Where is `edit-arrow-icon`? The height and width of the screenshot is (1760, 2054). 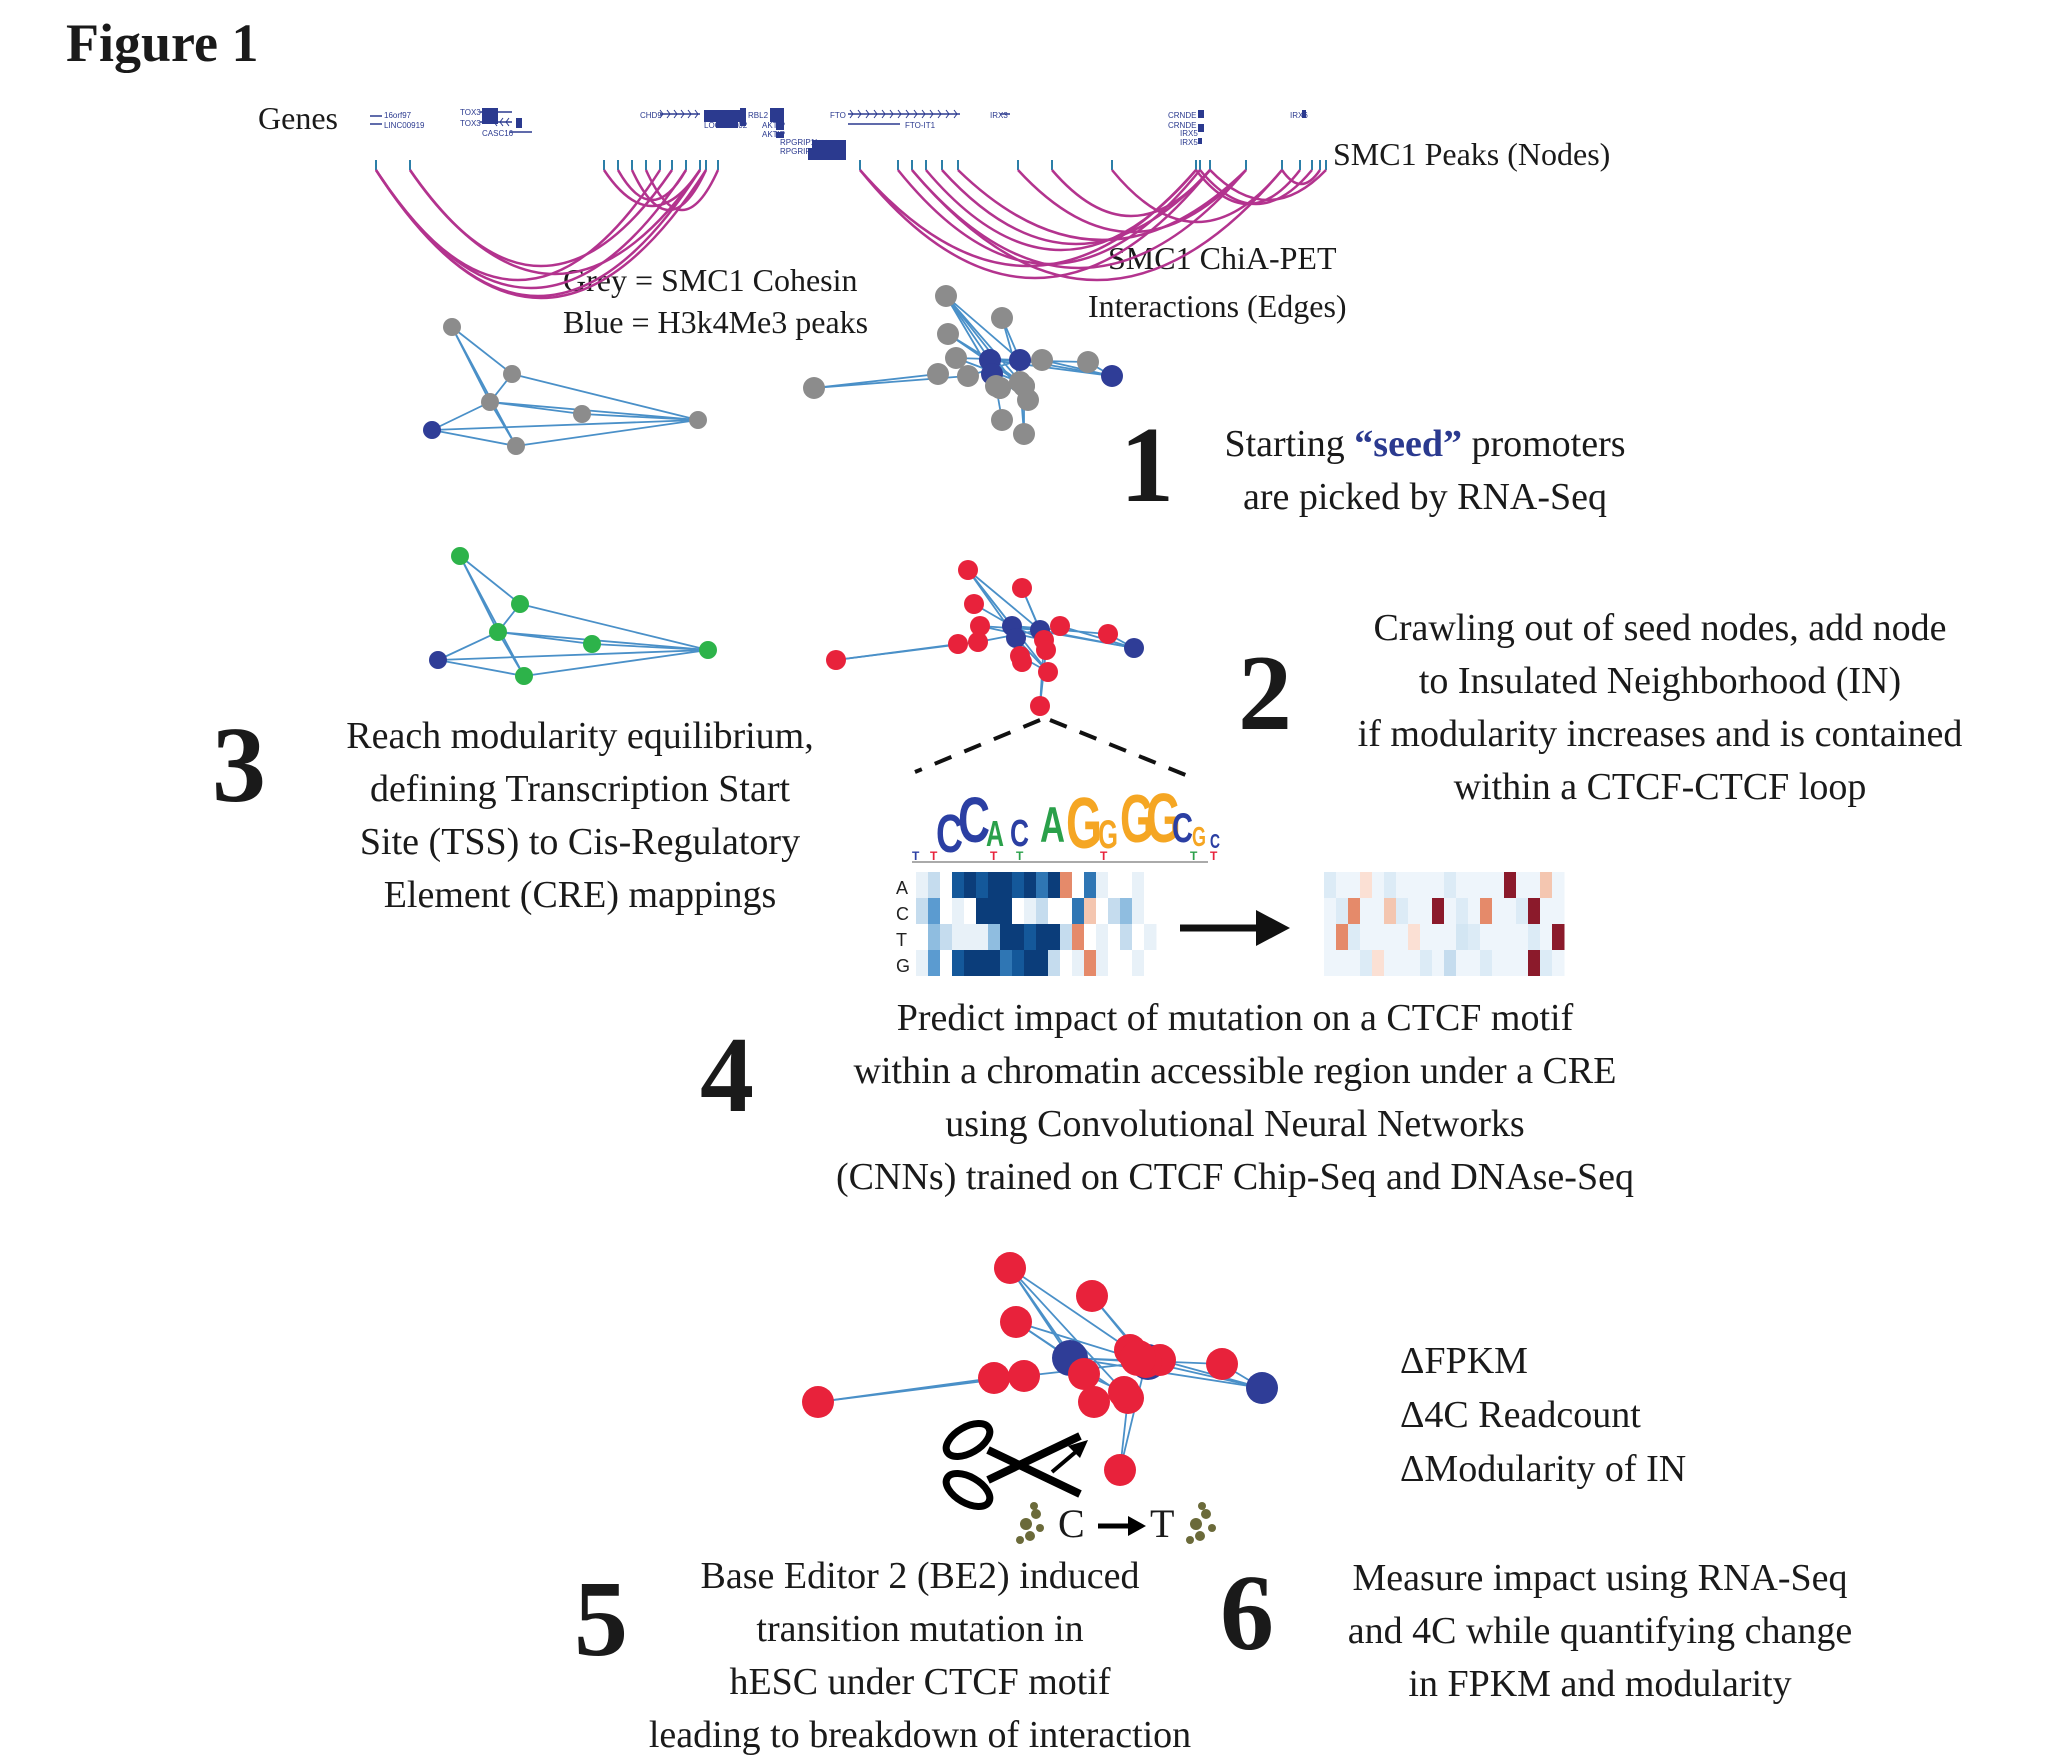
edit-arrow-icon is located at coordinates (1069, 1457).